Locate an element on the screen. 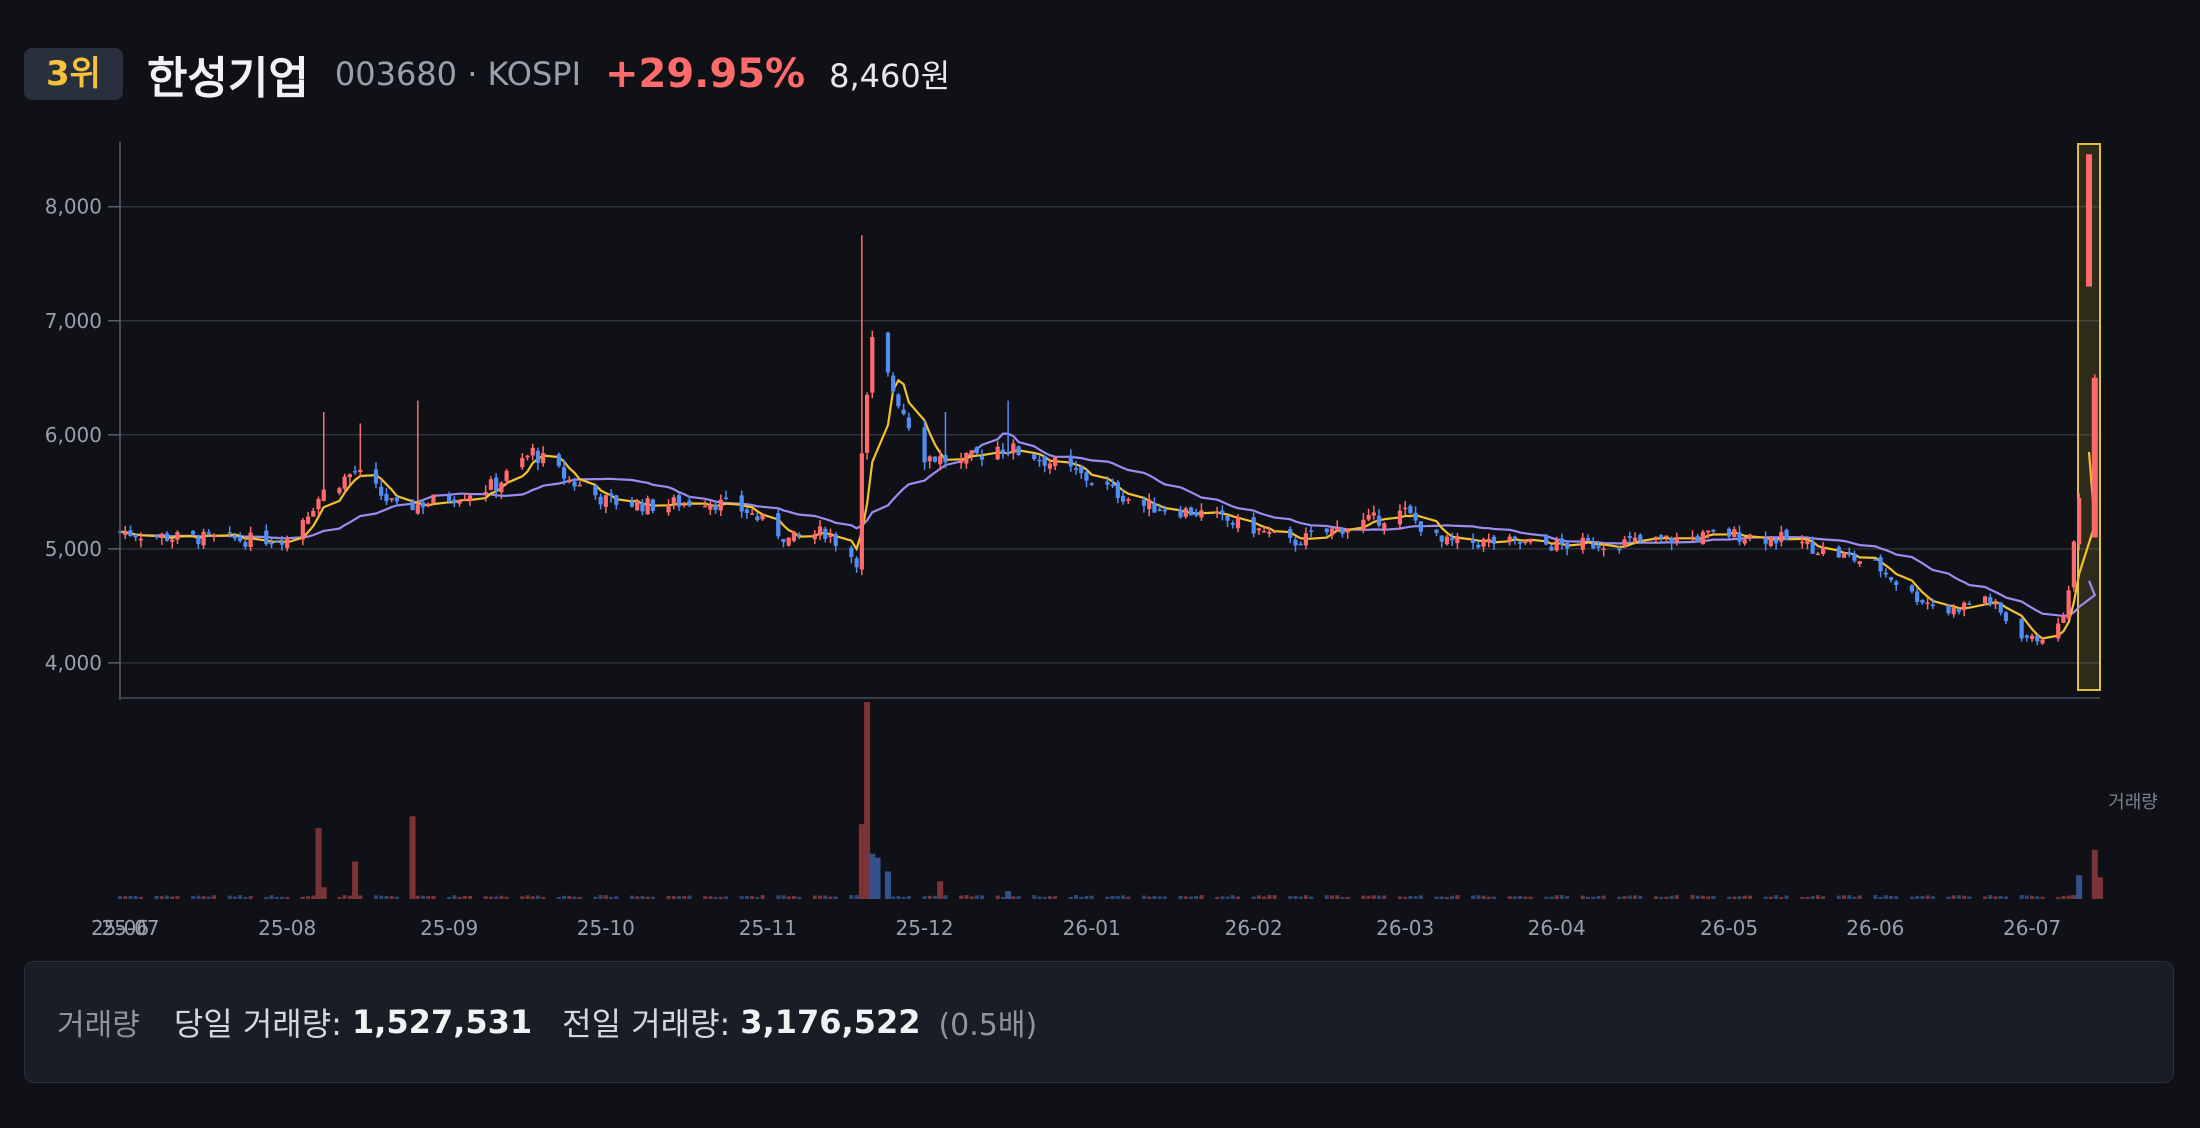  x-tick-label: 26-01 is located at coordinates (1092, 928).